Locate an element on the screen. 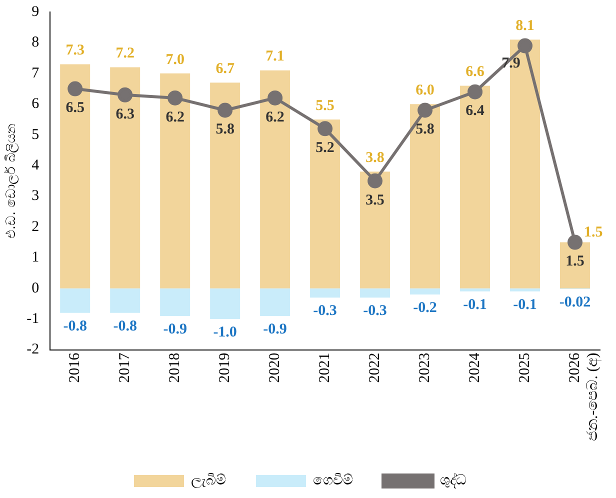  data-label: 5.2 is located at coordinates (325, 148).